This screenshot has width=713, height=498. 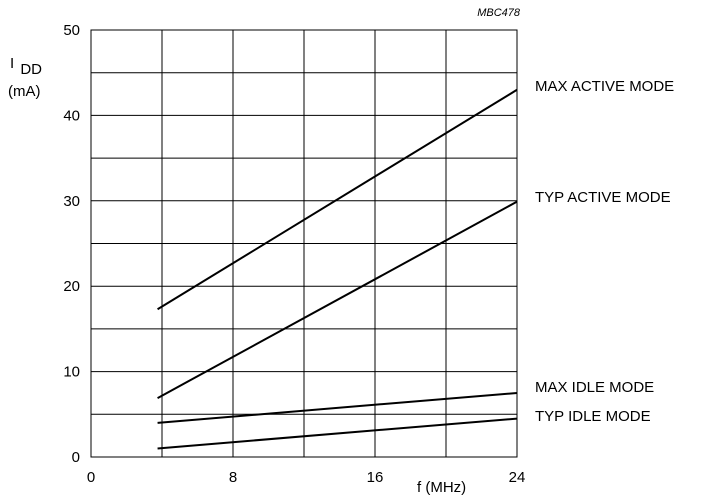 I want to click on y-tick-label: 10, so click(x=71, y=372).